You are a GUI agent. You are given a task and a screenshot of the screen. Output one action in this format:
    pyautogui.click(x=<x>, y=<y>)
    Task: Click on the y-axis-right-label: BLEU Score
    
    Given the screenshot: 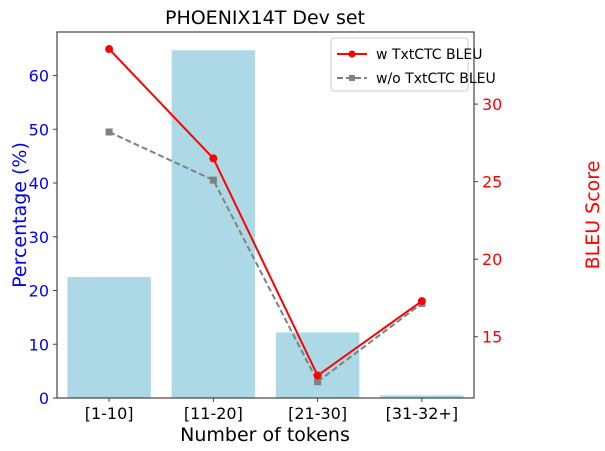 What is the action you would take?
    pyautogui.click(x=593, y=215)
    